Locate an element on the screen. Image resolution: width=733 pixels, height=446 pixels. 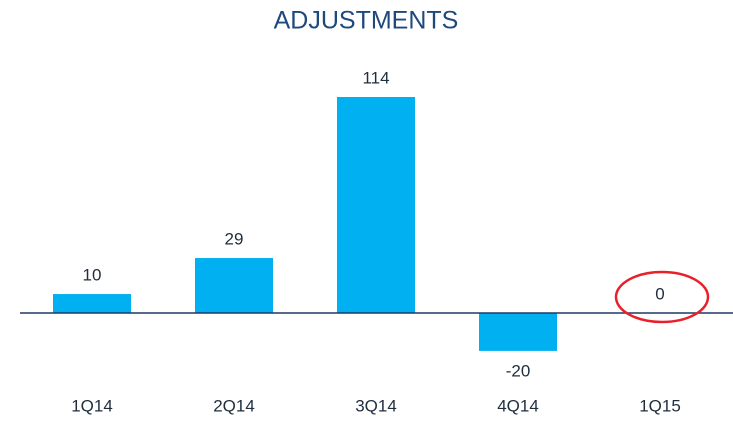
x-tick-label: 4Q14 is located at coordinates (518, 405).